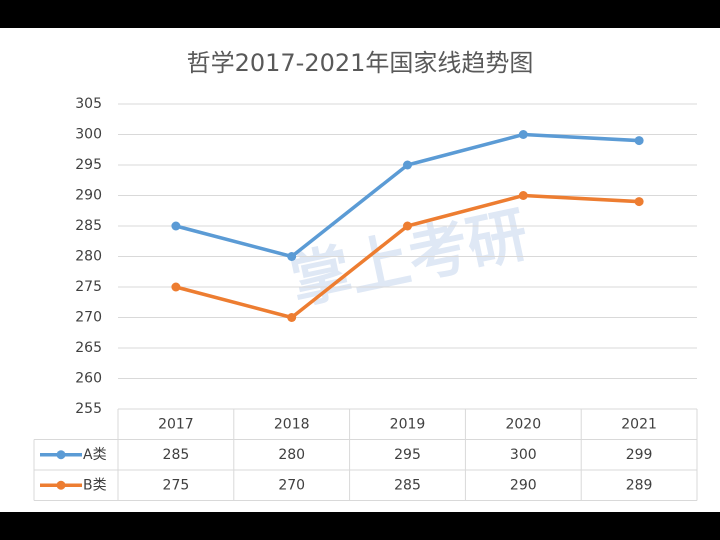 The height and width of the screenshot is (540, 720). Describe the element at coordinates (291, 485) in the screenshot. I see `table-value: 270` at that location.